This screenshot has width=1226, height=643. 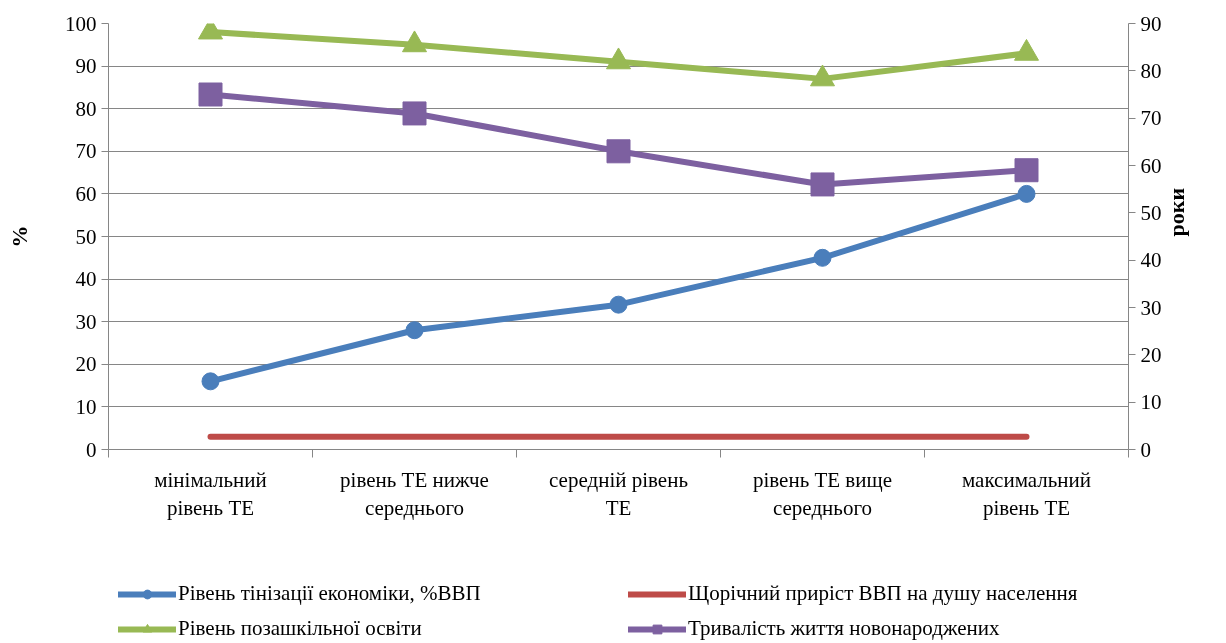 What do you see at coordinates (1151, 260) in the screenshot?
I see `y2-tick-label: 40` at bounding box center [1151, 260].